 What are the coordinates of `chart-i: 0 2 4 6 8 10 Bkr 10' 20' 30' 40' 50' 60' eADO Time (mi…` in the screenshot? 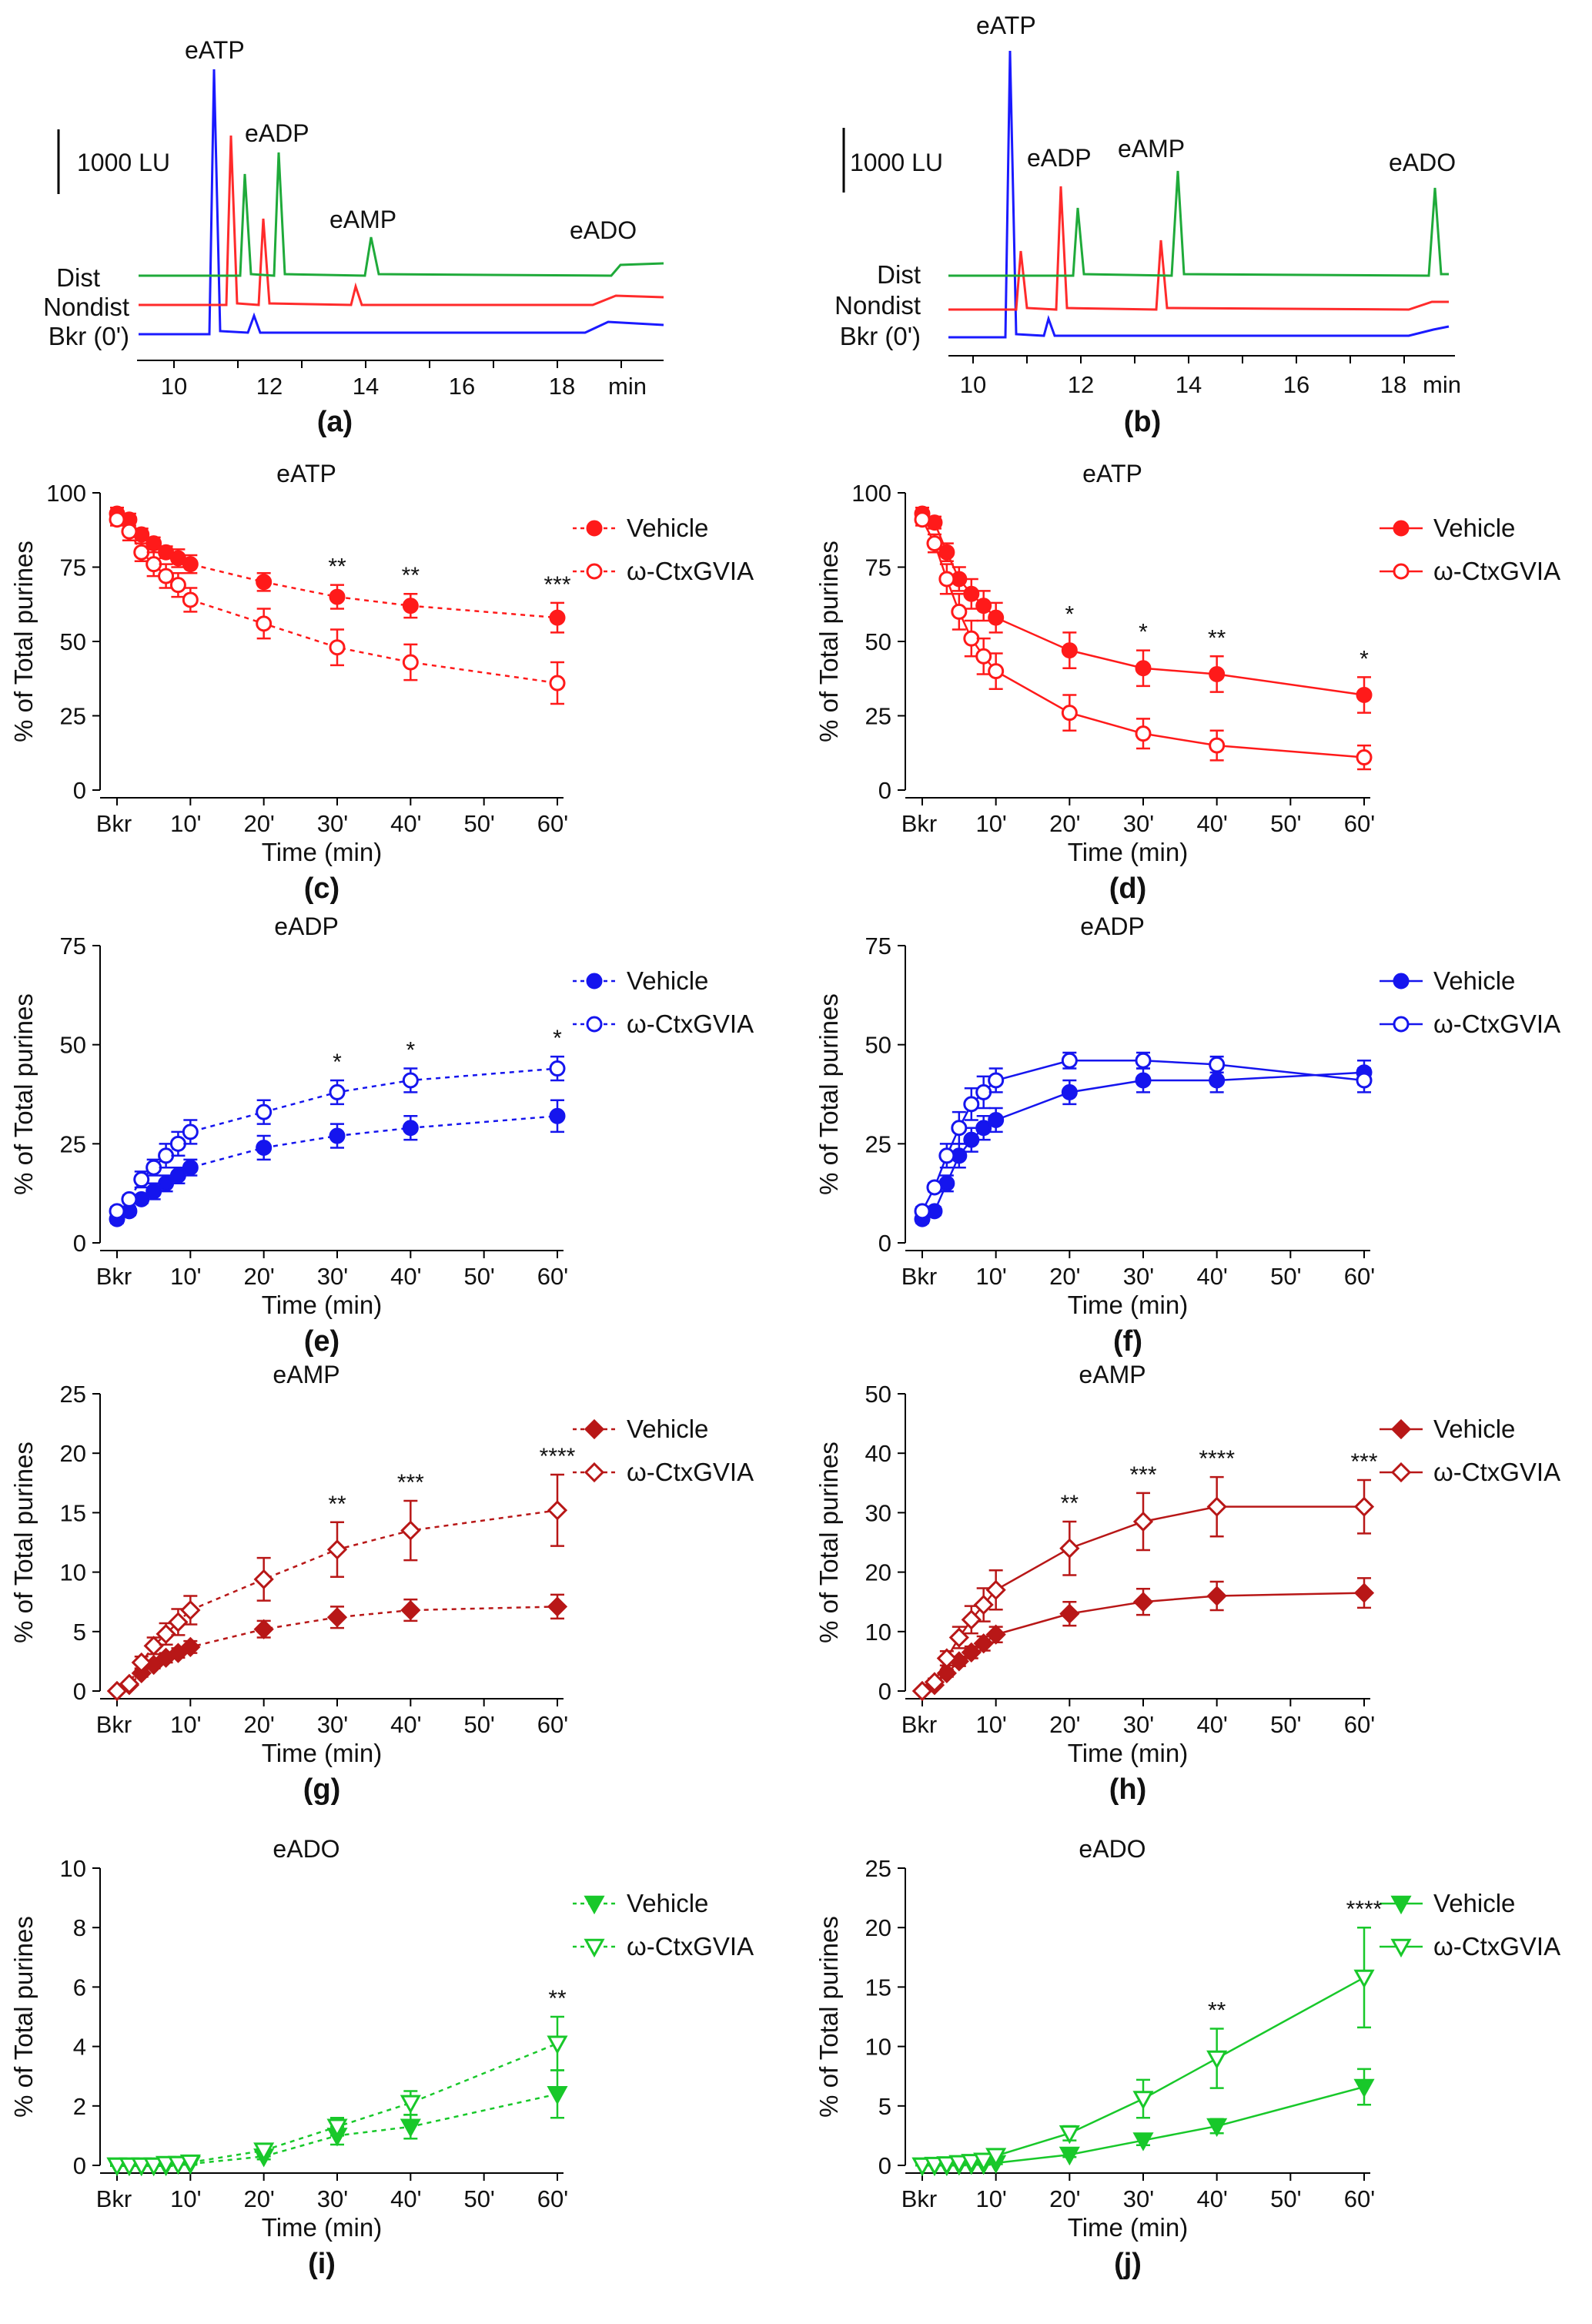 It's located at (381, 2057).